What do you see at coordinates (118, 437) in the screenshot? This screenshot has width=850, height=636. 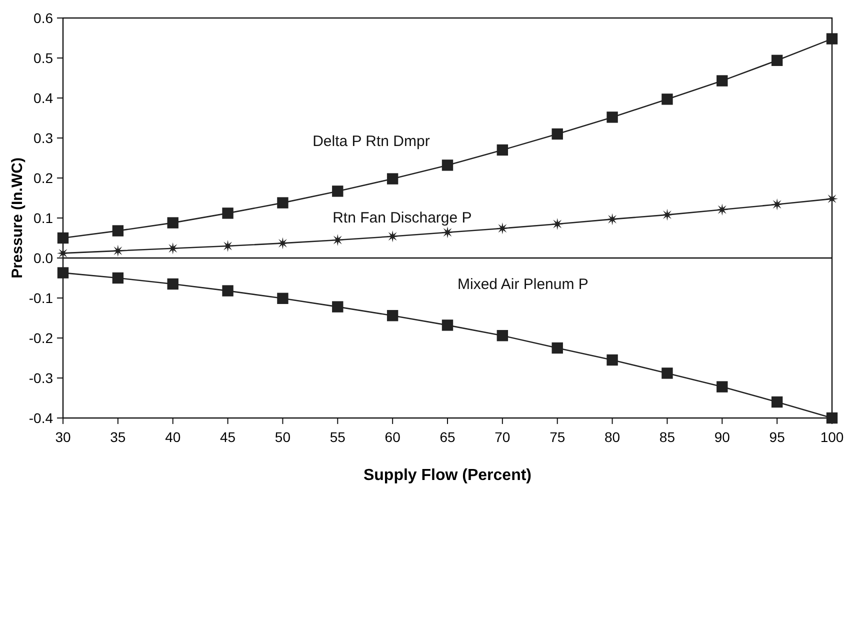 I see `x-tick-label: 35` at bounding box center [118, 437].